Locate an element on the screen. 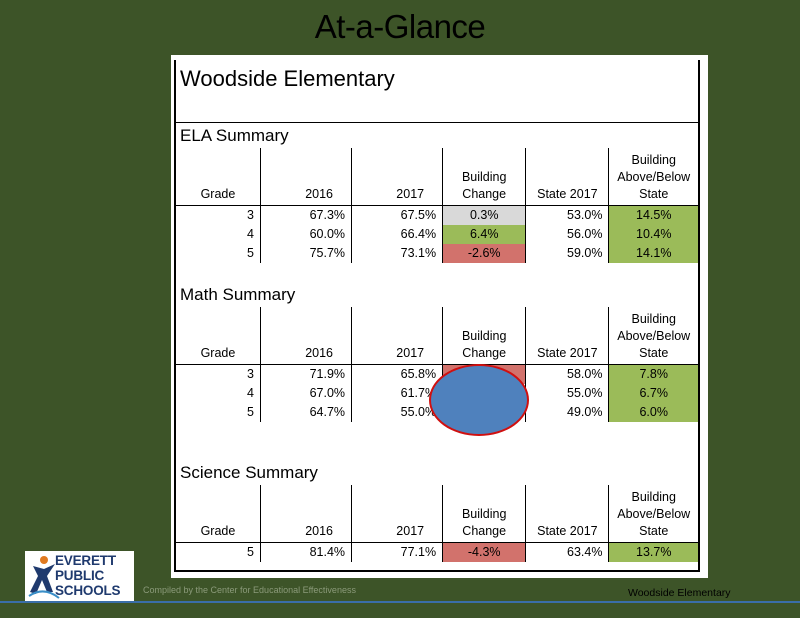 The height and width of the screenshot is (618, 800). ela-title: ELA Summary is located at coordinates (234, 135).